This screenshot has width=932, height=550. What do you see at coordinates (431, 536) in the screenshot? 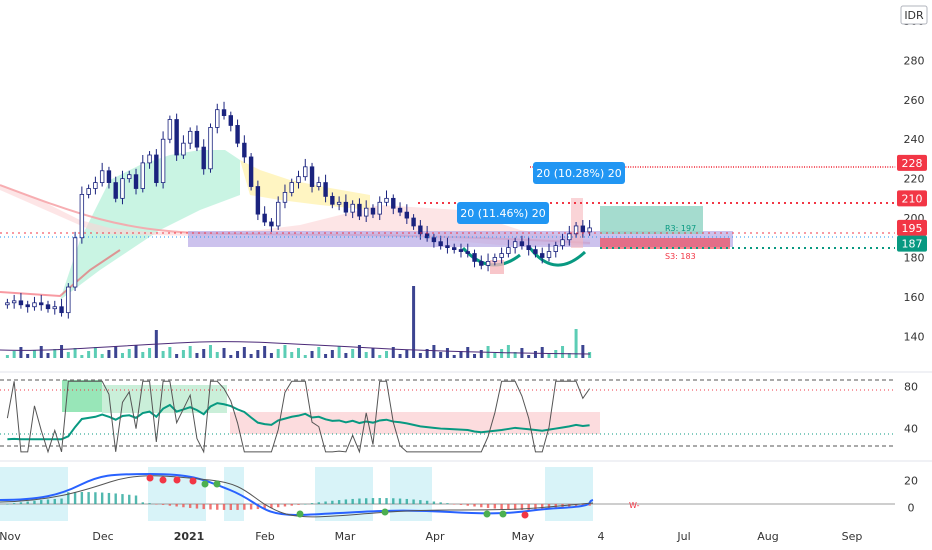
I see `time-axis: Nov Dec 2021 Feb Mar Apr May 4 Jul Aug Sep` at bounding box center [431, 536].